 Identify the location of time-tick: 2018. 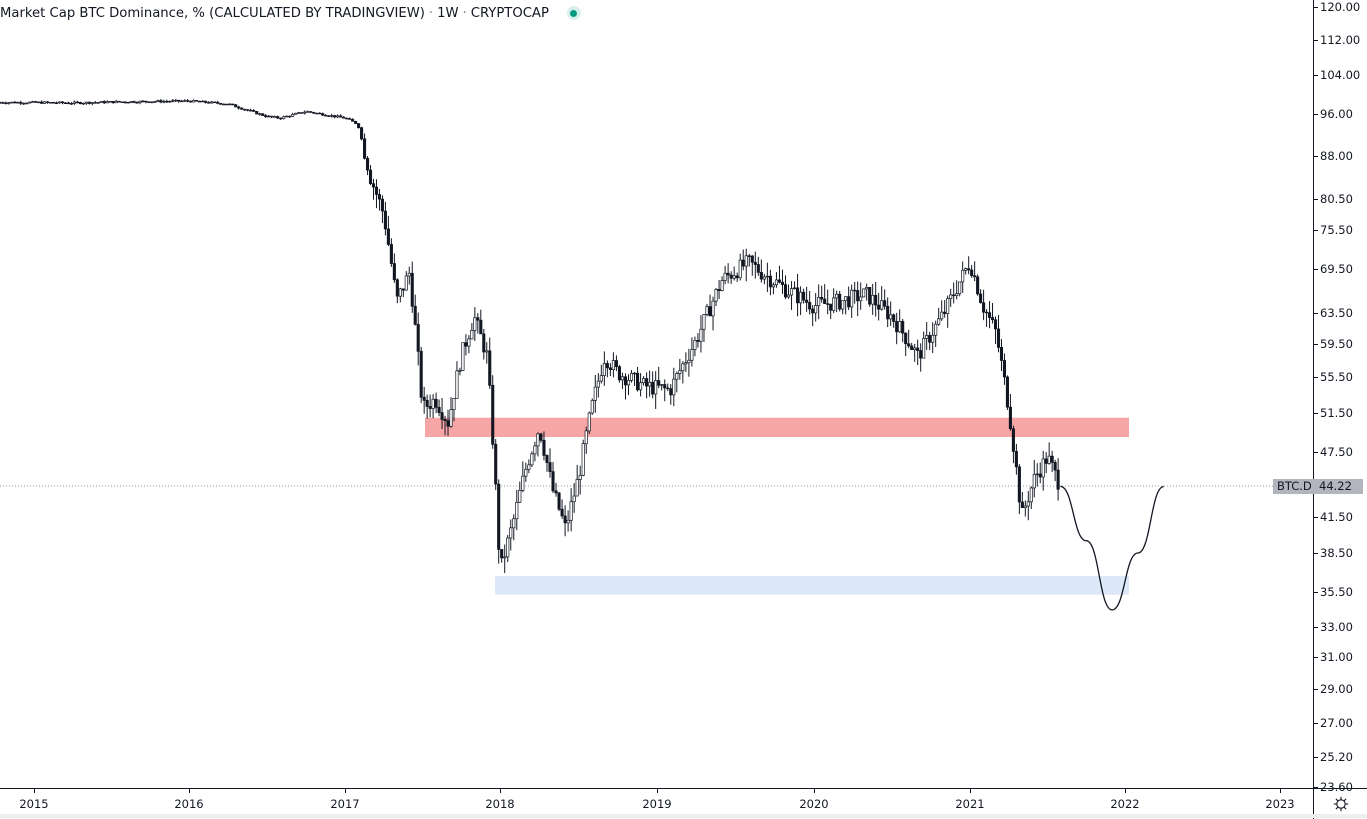
(500, 800).